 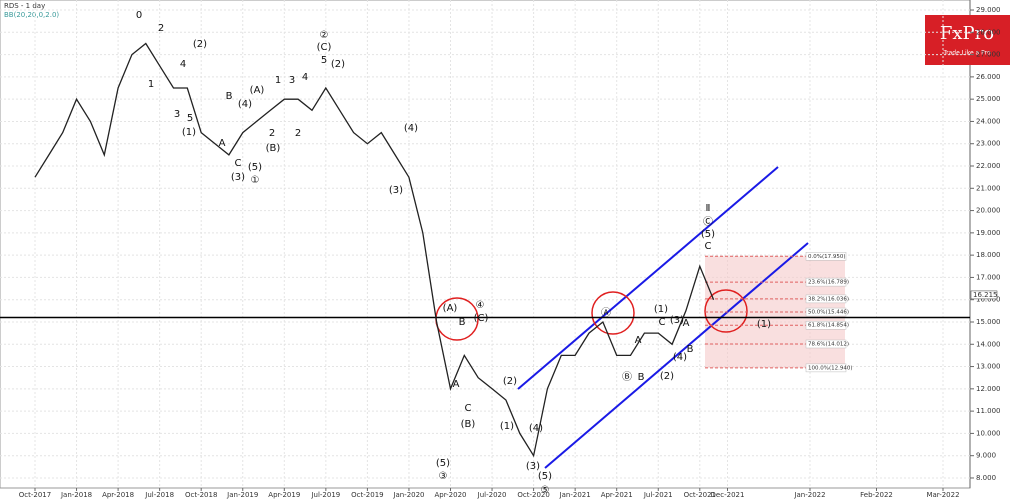 What do you see at coordinates (443, 476) in the screenshot?
I see `wave-label: ③` at bounding box center [443, 476].